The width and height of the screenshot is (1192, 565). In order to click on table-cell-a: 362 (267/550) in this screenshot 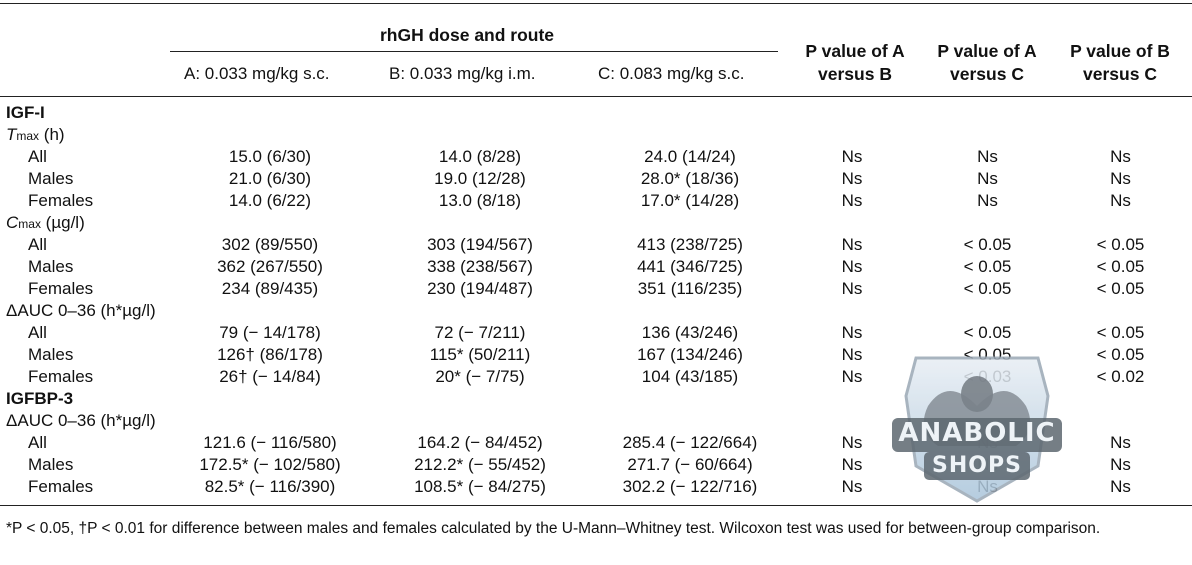, I will do `click(270, 266)`.